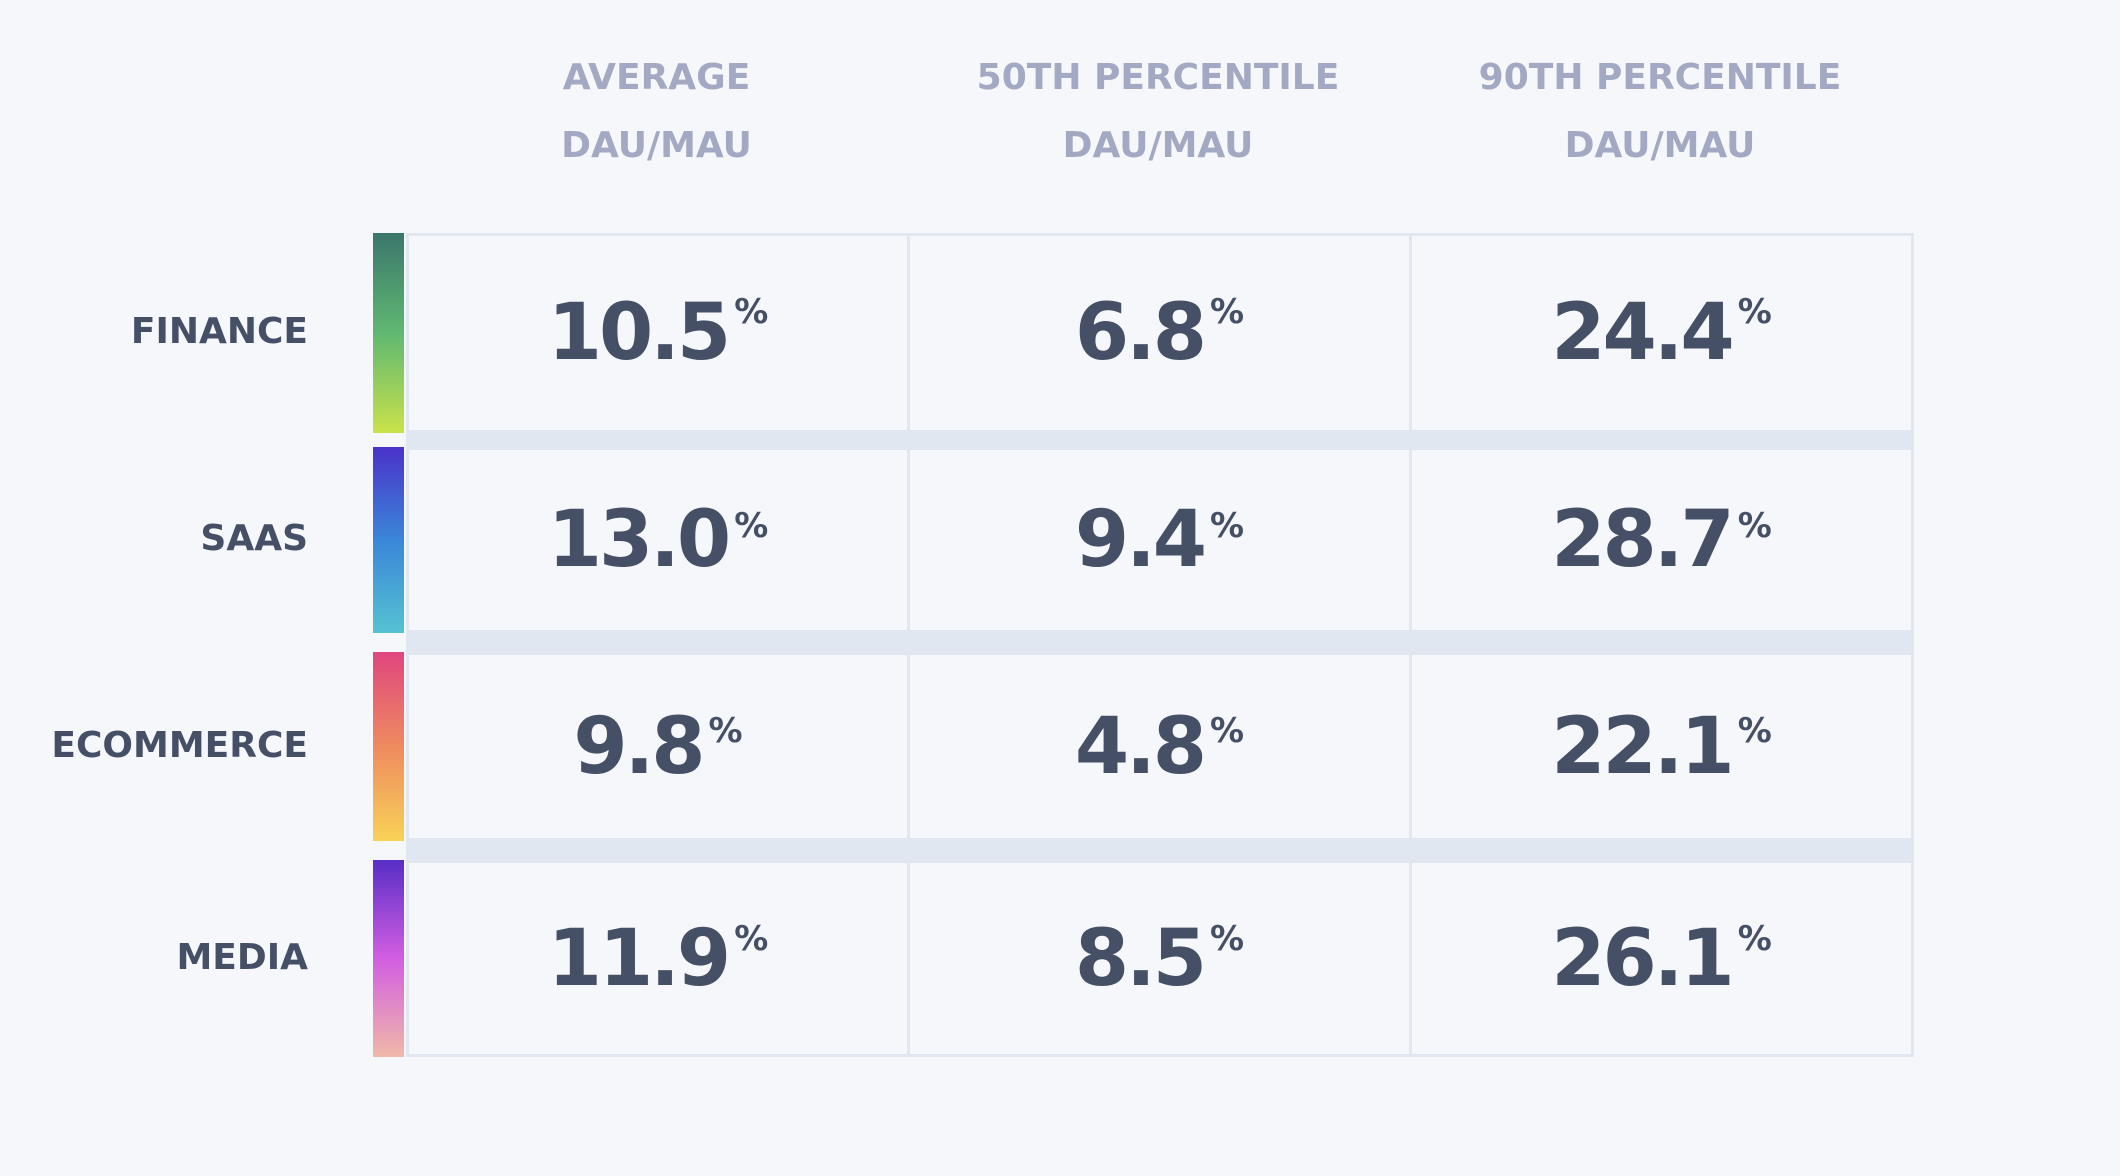 This screenshot has height=1176, width=2120. Describe the element at coordinates (1642, 540) in the screenshot. I see `cell-value: 28.7` at that location.